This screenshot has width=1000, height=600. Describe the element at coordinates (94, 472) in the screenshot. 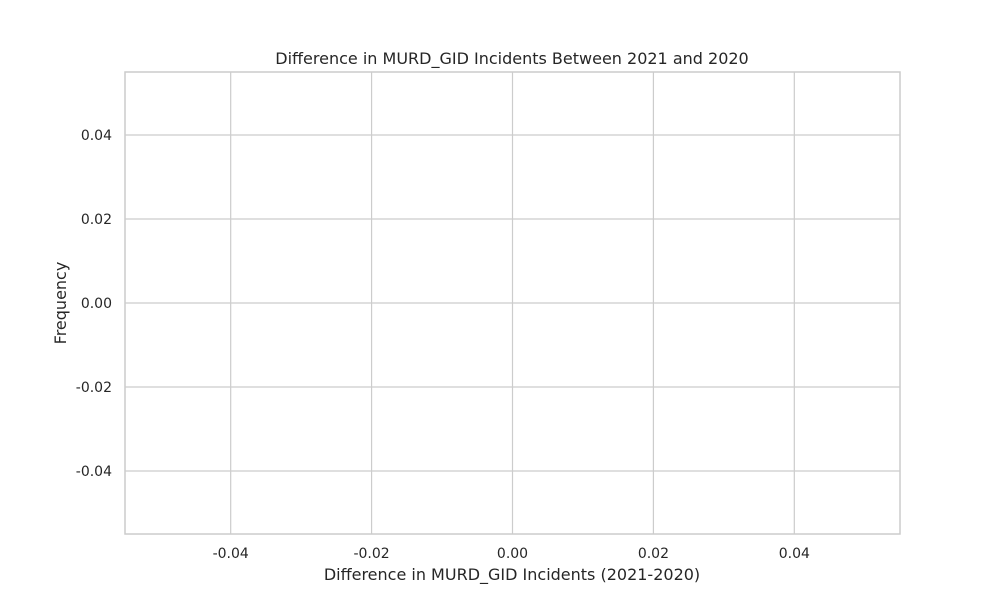

I see `y-tick-label: -0.04` at that location.